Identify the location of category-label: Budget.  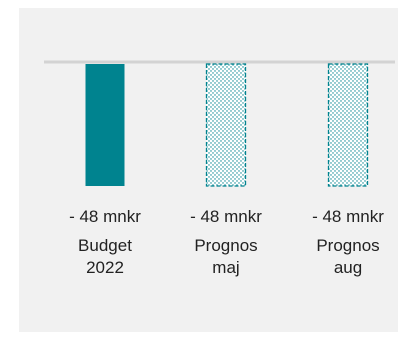
(105, 245).